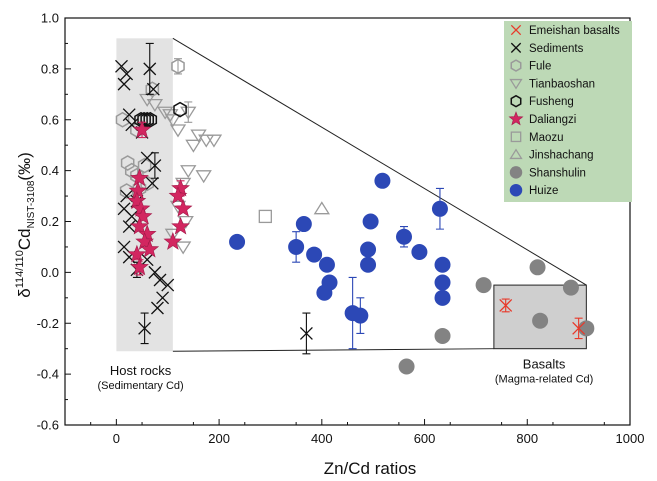 The image size is (657, 481). I want to click on x-tick-label: 600, so click(425, 438).